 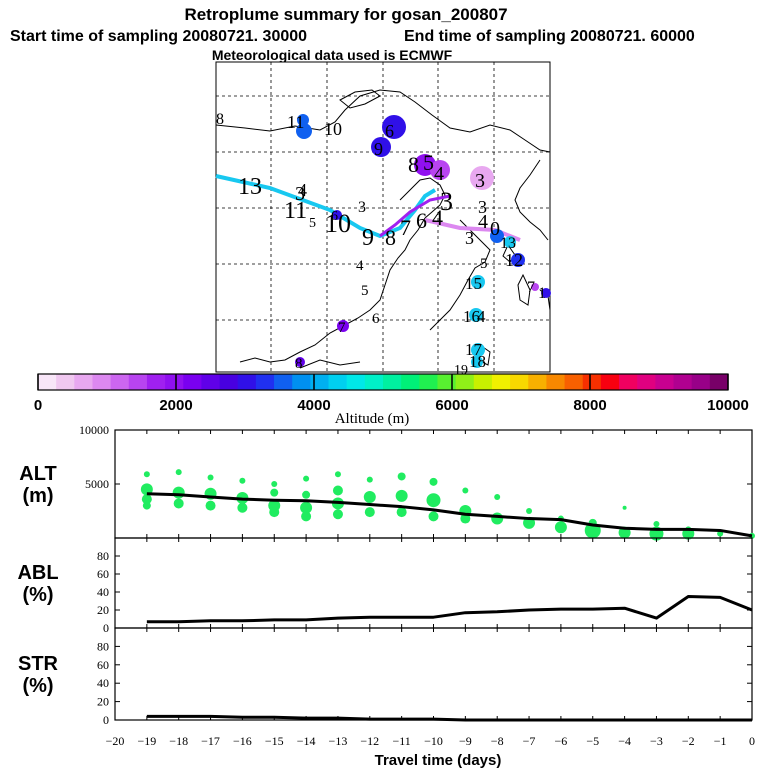 I want to click on track-label: 15, so click(x=473, y=283).